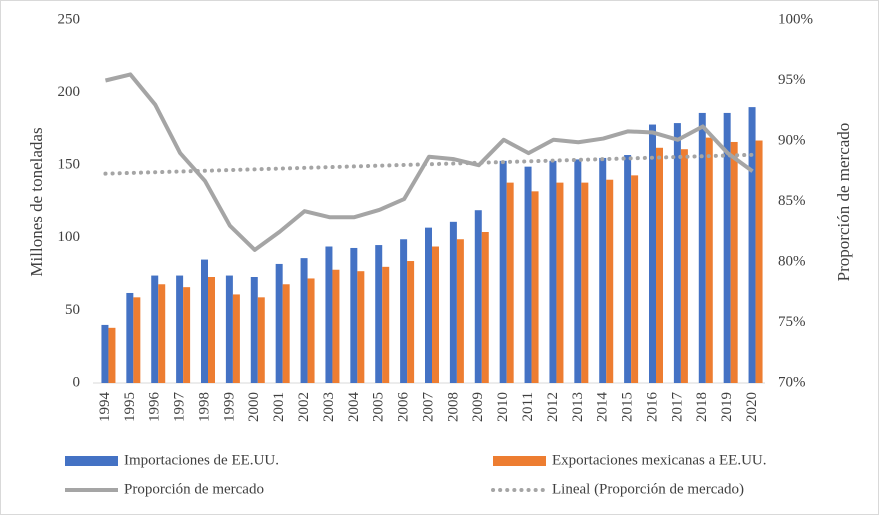 This screenshot has width=879, height=515. Describe the element at coordinates (69, 165) in the screenshot. I see `y-tick-label: 150` at that location.